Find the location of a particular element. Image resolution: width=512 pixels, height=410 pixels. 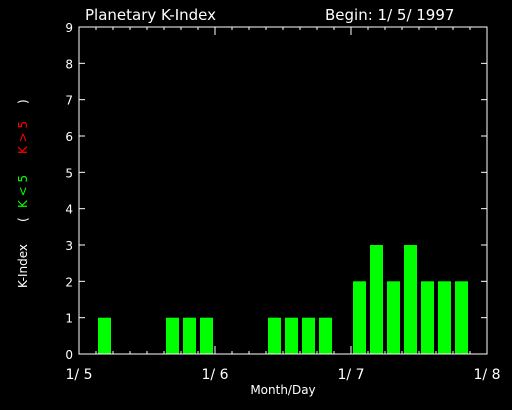

y-tick-label: 0 is located at coordinates (69, 355).